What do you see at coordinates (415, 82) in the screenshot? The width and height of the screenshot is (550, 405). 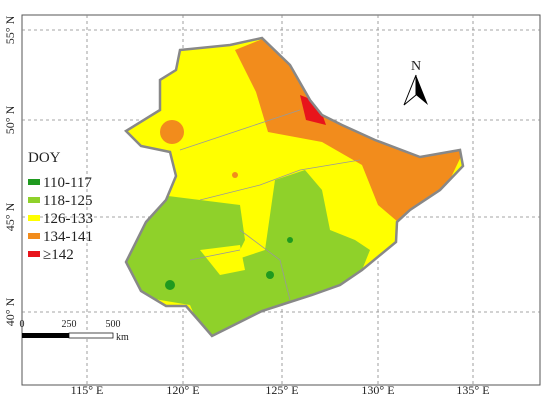 I see `north-arrow: N` at bounding box center [415, 82].